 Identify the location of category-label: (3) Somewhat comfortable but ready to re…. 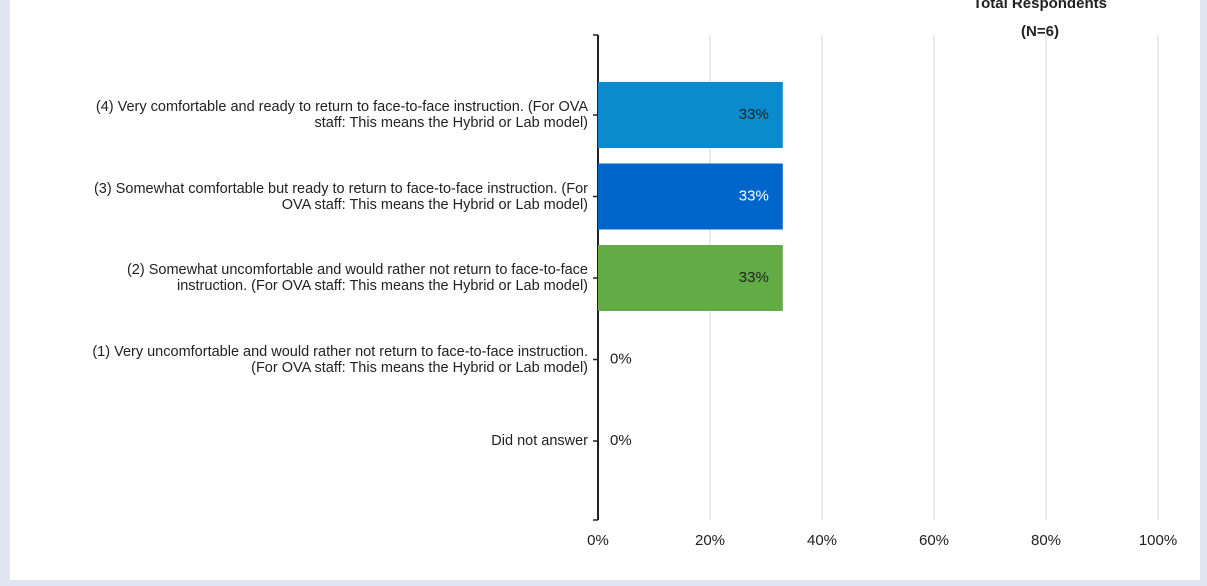
(340, 196).